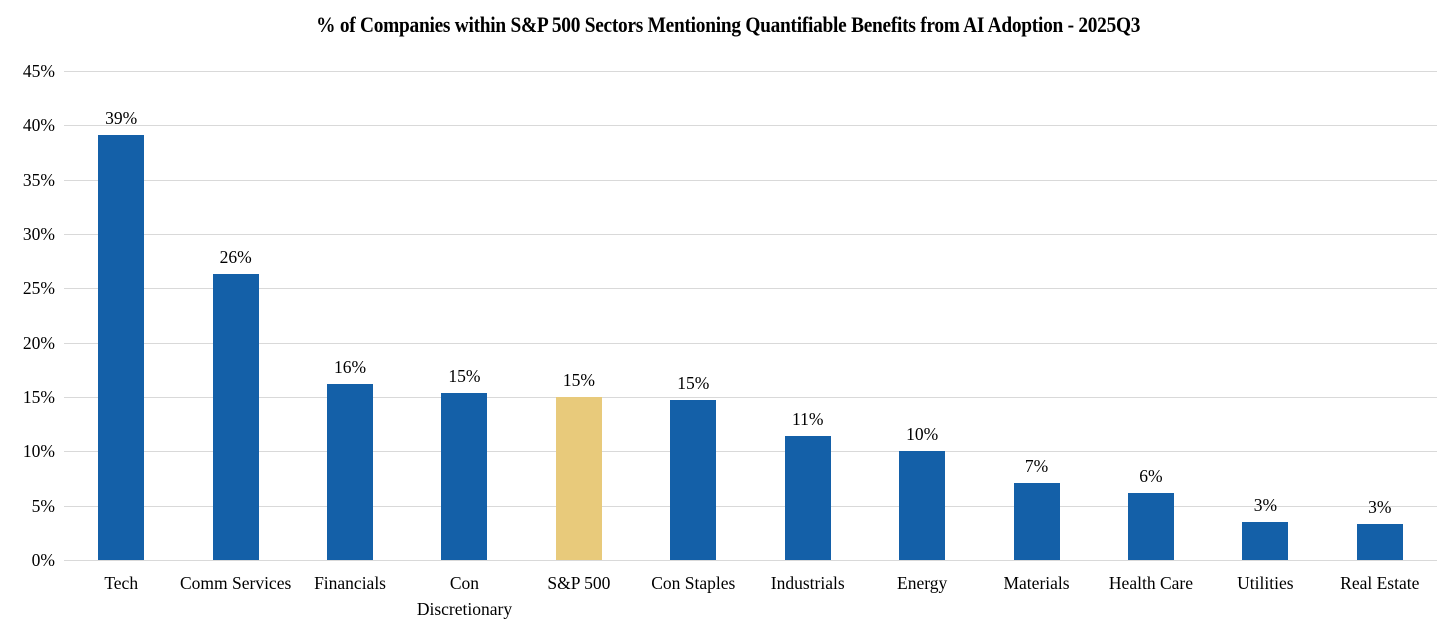 Image resolution: width=1456 pixels, height=620 pixels. What do you see at coordinates (38, 451) in the screenshot?
I see `y-tick-label: 10%` at bounding box center [38, 451].